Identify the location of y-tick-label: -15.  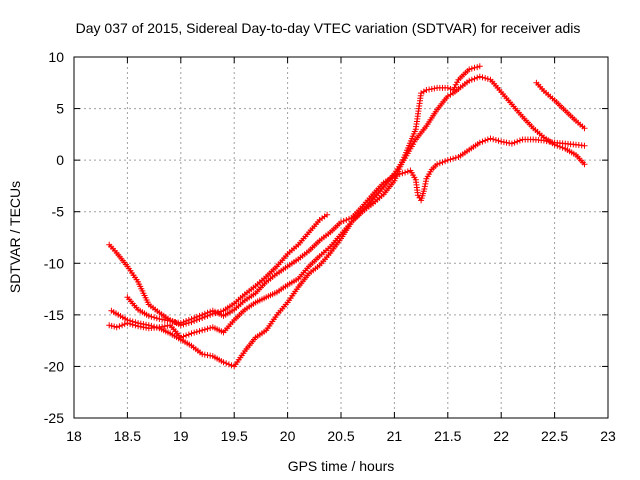
(54, 315).